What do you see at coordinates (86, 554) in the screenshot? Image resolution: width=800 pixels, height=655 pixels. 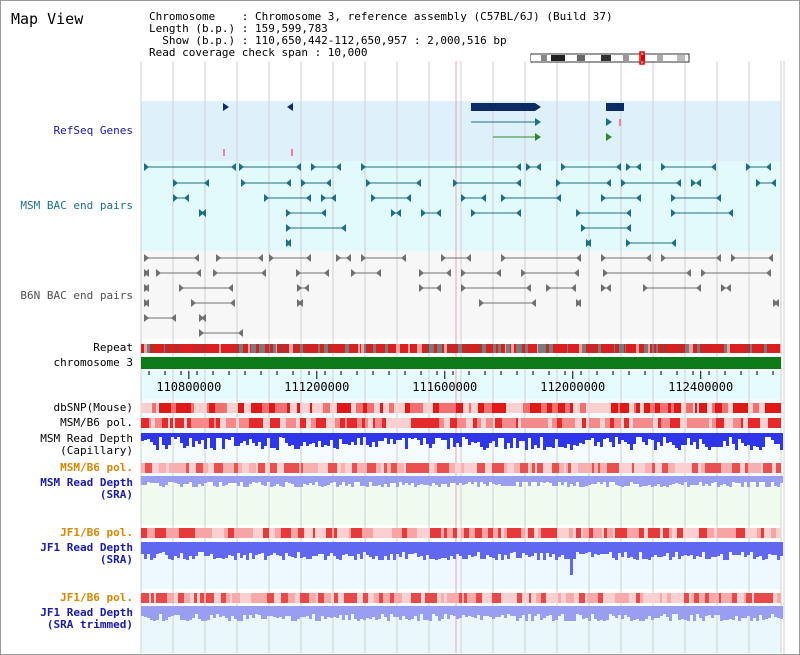 I see `track-label-jf1-depth-sra: JF1 Read Depth (SRA)` at bounding box center [86, 554].